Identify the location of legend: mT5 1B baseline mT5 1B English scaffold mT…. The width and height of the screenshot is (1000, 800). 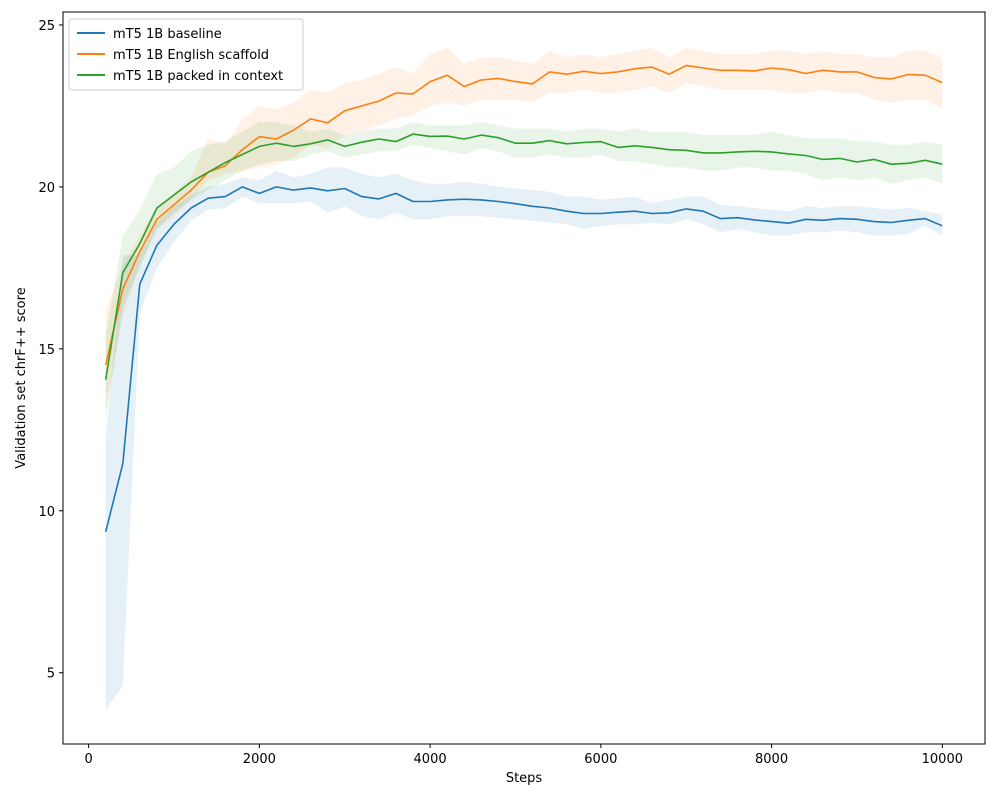
(186, 54).